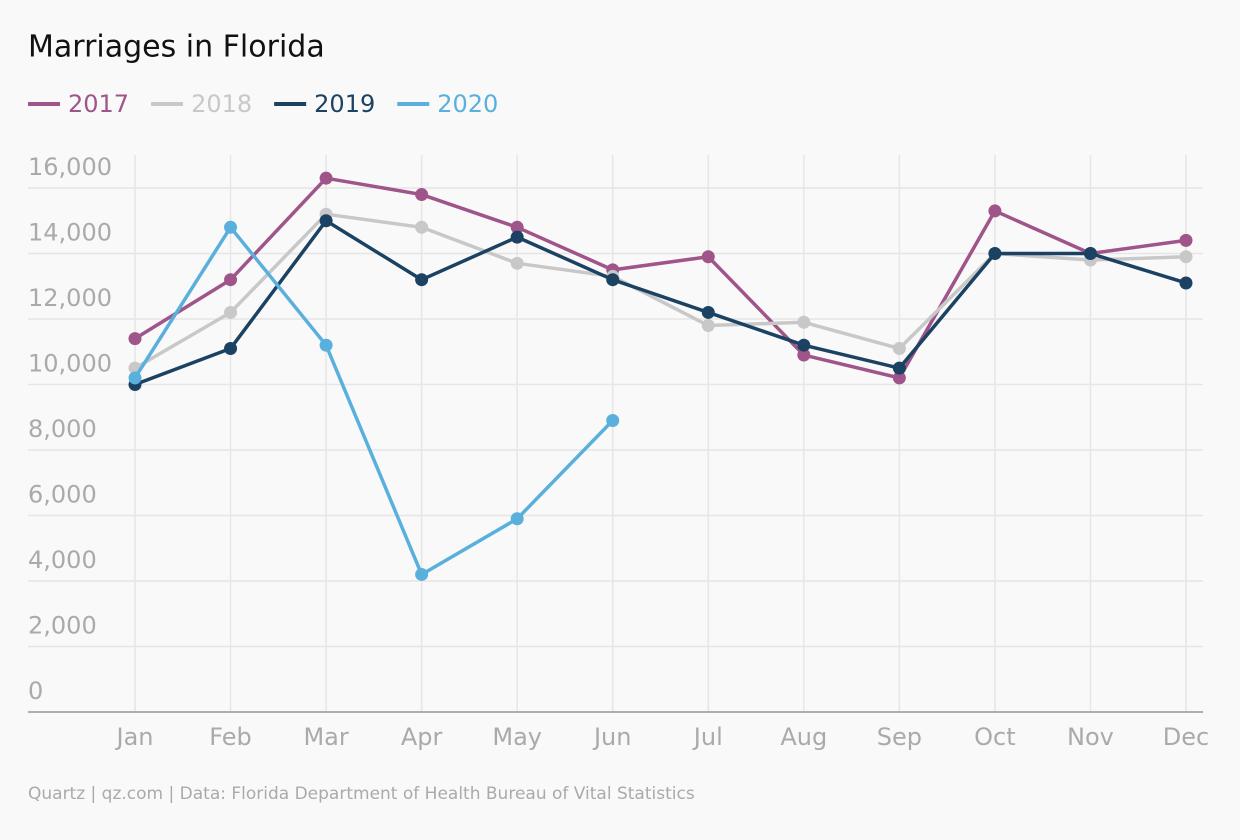 The width and height of the screenshot is (1240, 840). What do you see at coordinates (995, 737) in the screenshot?
I see `x-tick-label: Oct` at bounding box center [995, 737].